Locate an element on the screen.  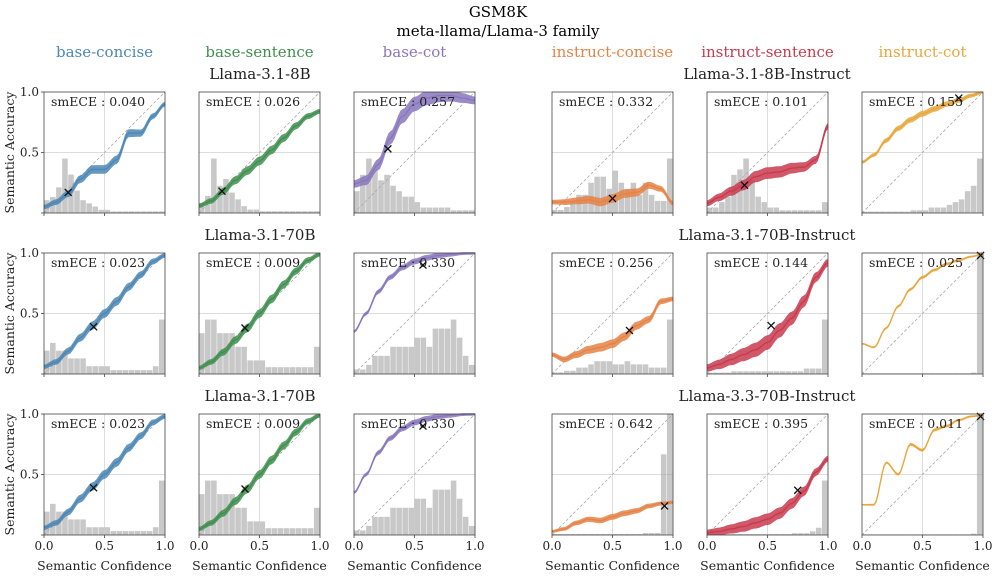
panel-base-concise-row2: smECE : 0.023 0.5 1.0 0.0 0.5 1.0 is located at coordinates (97, 480).